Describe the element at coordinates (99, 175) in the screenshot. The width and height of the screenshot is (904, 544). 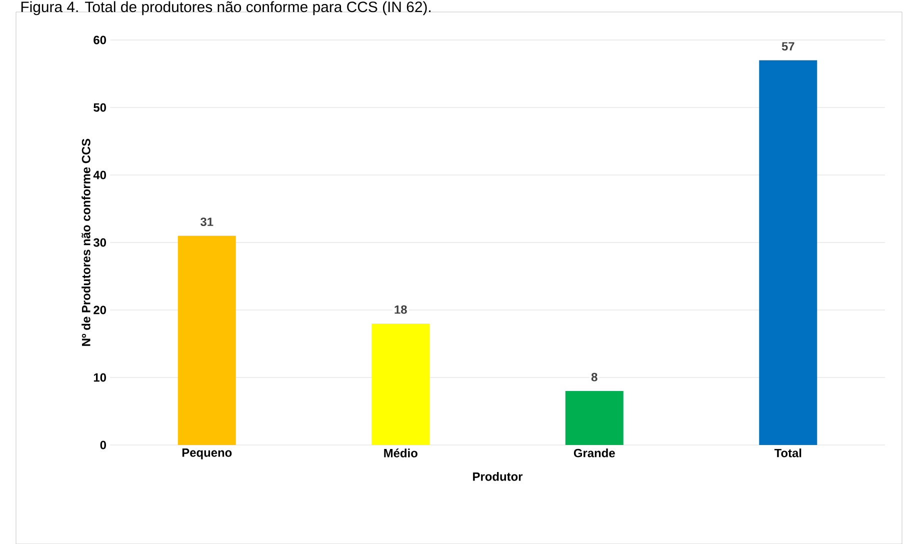
I see `y-tick-label: 40` at that location.